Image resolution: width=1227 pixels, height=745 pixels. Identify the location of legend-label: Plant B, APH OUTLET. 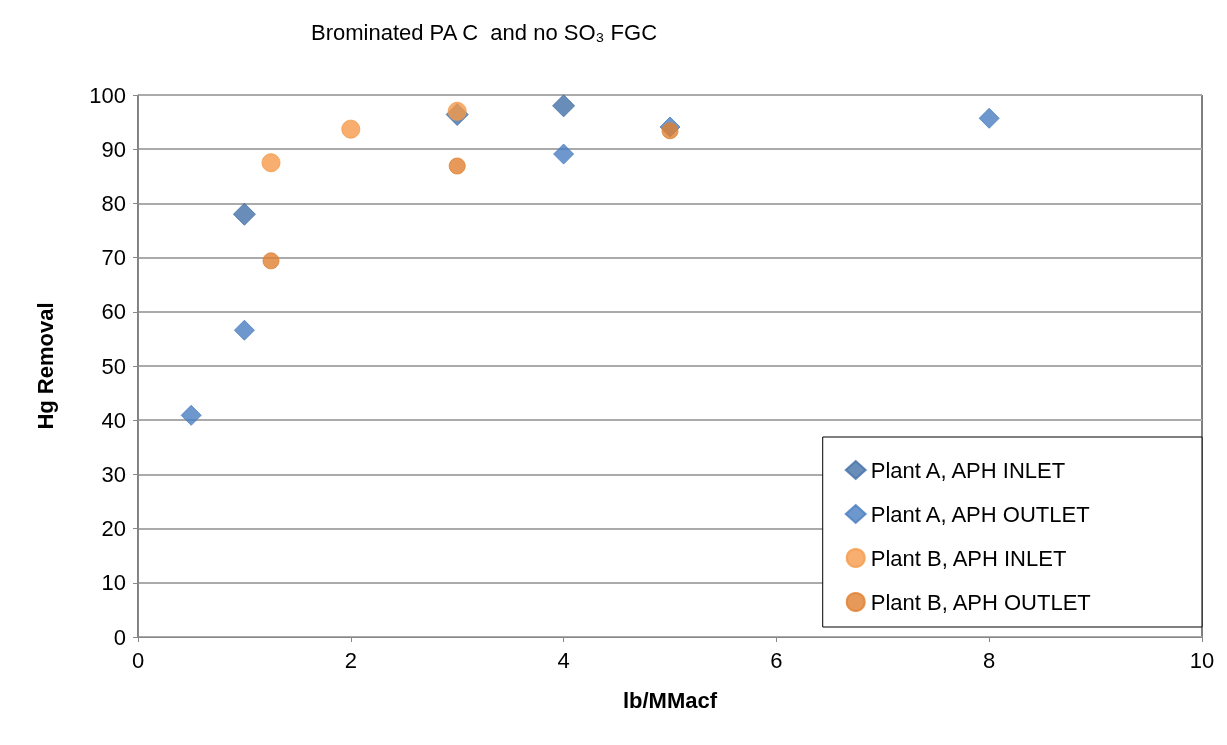
(980, 602).